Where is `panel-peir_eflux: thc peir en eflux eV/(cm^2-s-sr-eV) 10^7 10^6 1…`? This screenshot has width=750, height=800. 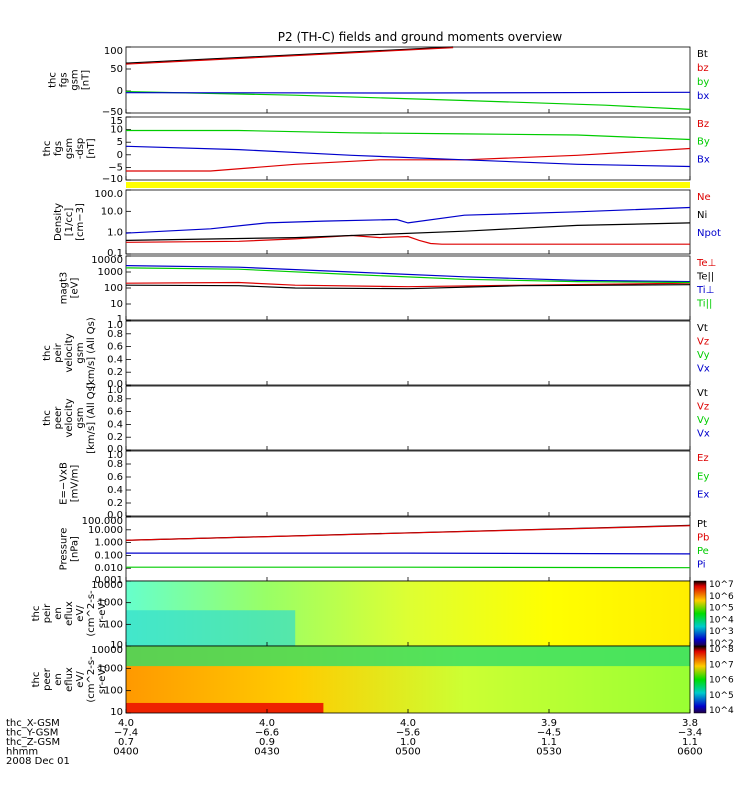
panel-peir_eflux: thc peir en eflux eV/(cm^2-s-sr-eV) 10^7 10^6 1… is located at coordinates (382, 615).